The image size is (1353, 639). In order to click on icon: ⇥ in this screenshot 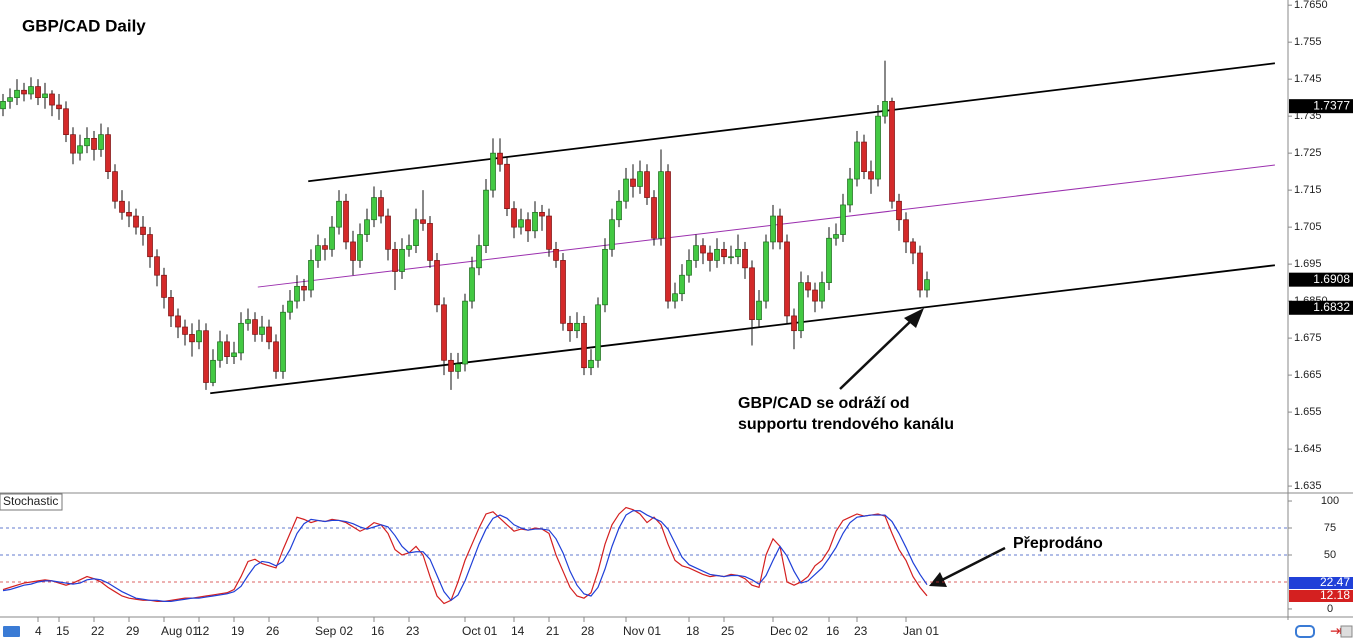, I will do `click(1336, 631)`.